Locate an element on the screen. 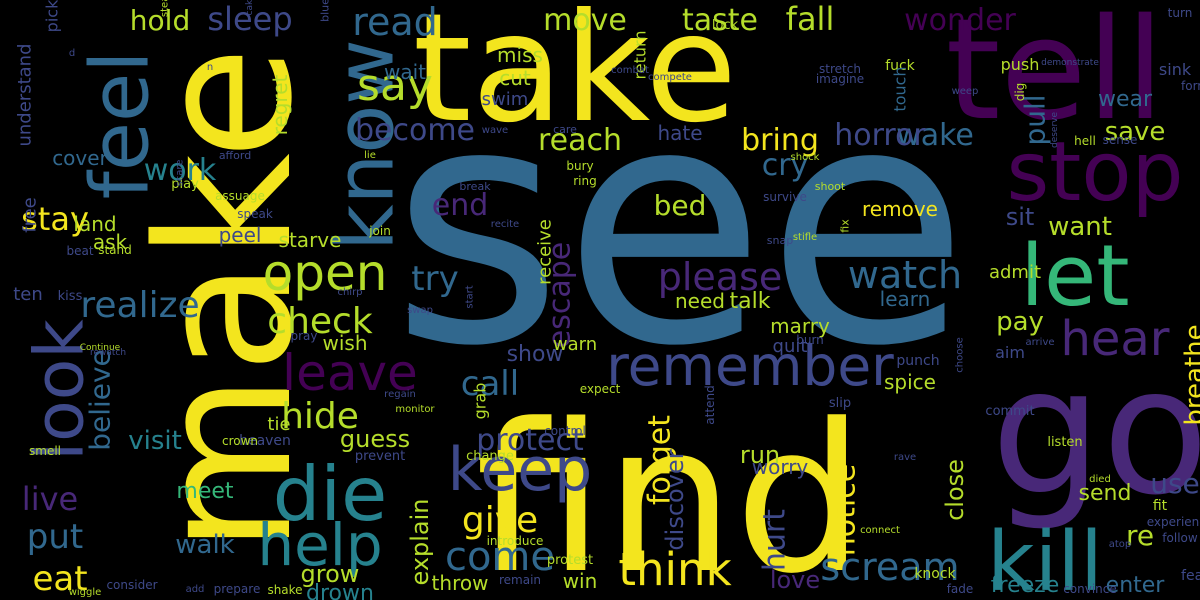 Image resolution: width=1200 pixels, height=600 pixels. word-worry: worry is located at coordinates (780, 467).